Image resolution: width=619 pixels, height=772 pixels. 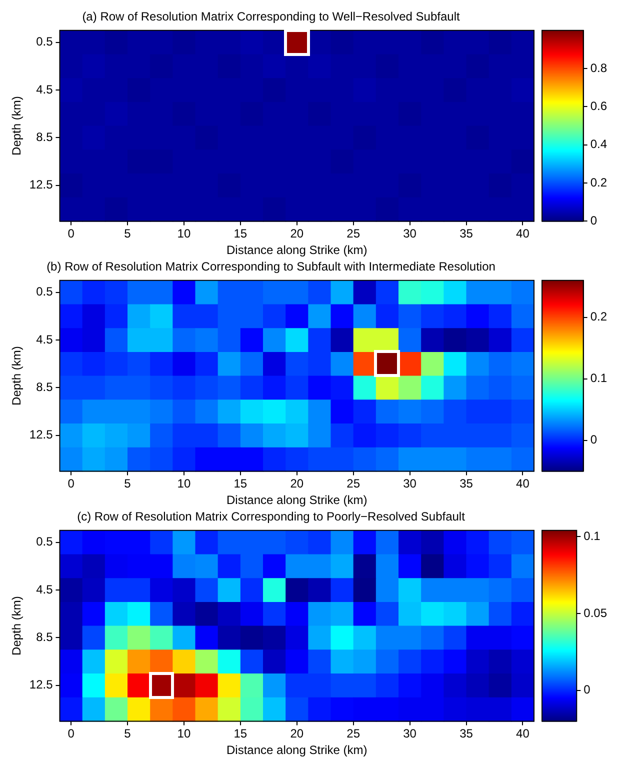 I want to click on color-bar-label: 0.05, so click(x=596, y=613).